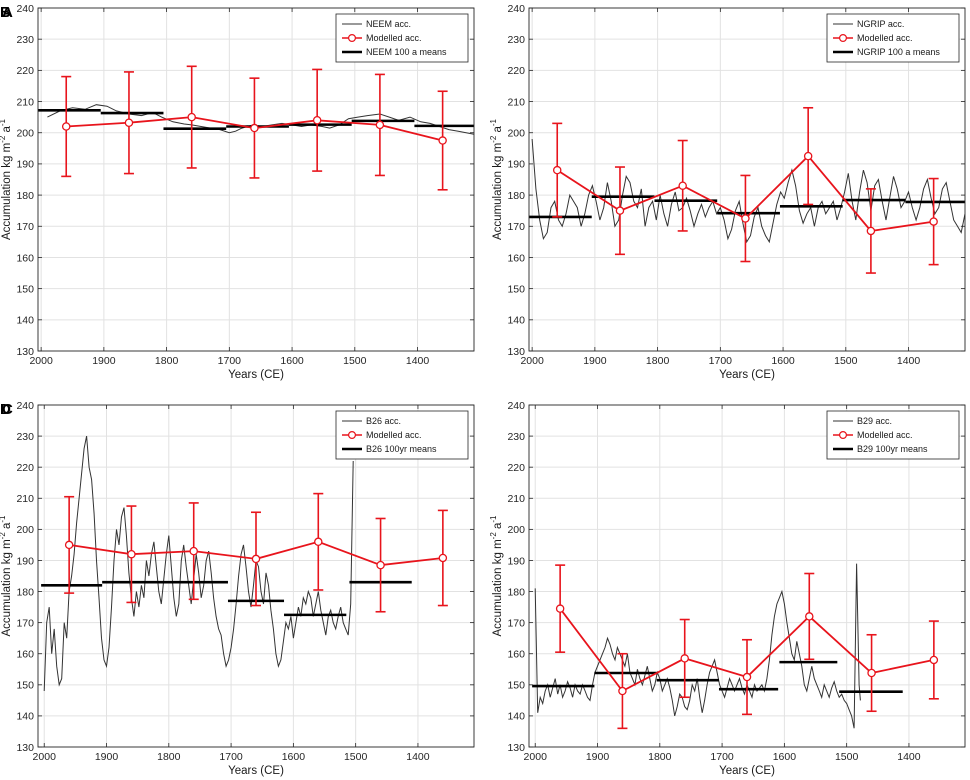  Describe the element at coordinates (874, 421) in the screenshot. I see `legend-entry-label: B29 acc.` at that location.